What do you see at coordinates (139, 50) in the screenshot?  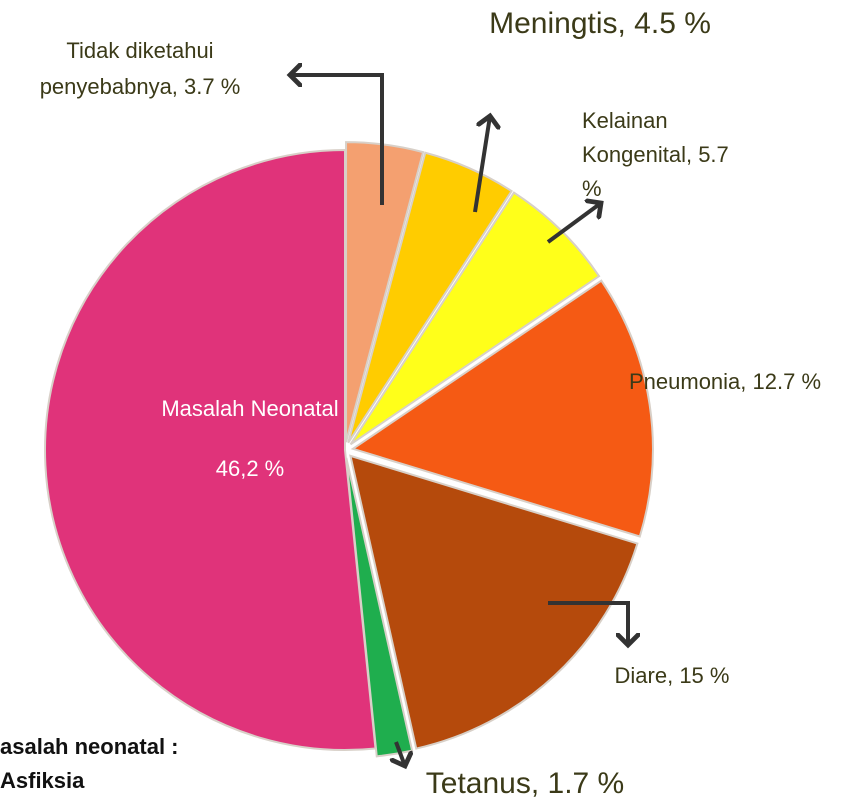 I see `data-label: Tidak diketahui` at bounding box center [139, 50].